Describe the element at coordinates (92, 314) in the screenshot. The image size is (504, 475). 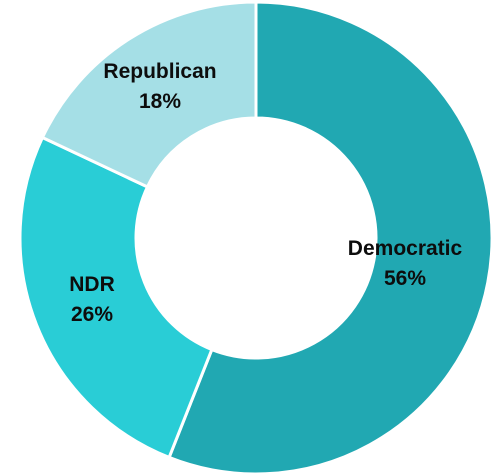
I see `slice-percent-label: 26%` at that location.